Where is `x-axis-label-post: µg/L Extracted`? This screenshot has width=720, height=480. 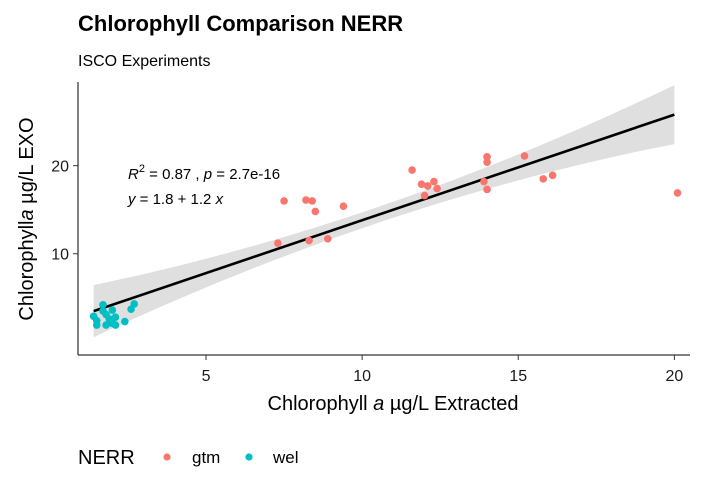
x-axis-label-post: µg/L Extracted is located at coordinates (451, 404).